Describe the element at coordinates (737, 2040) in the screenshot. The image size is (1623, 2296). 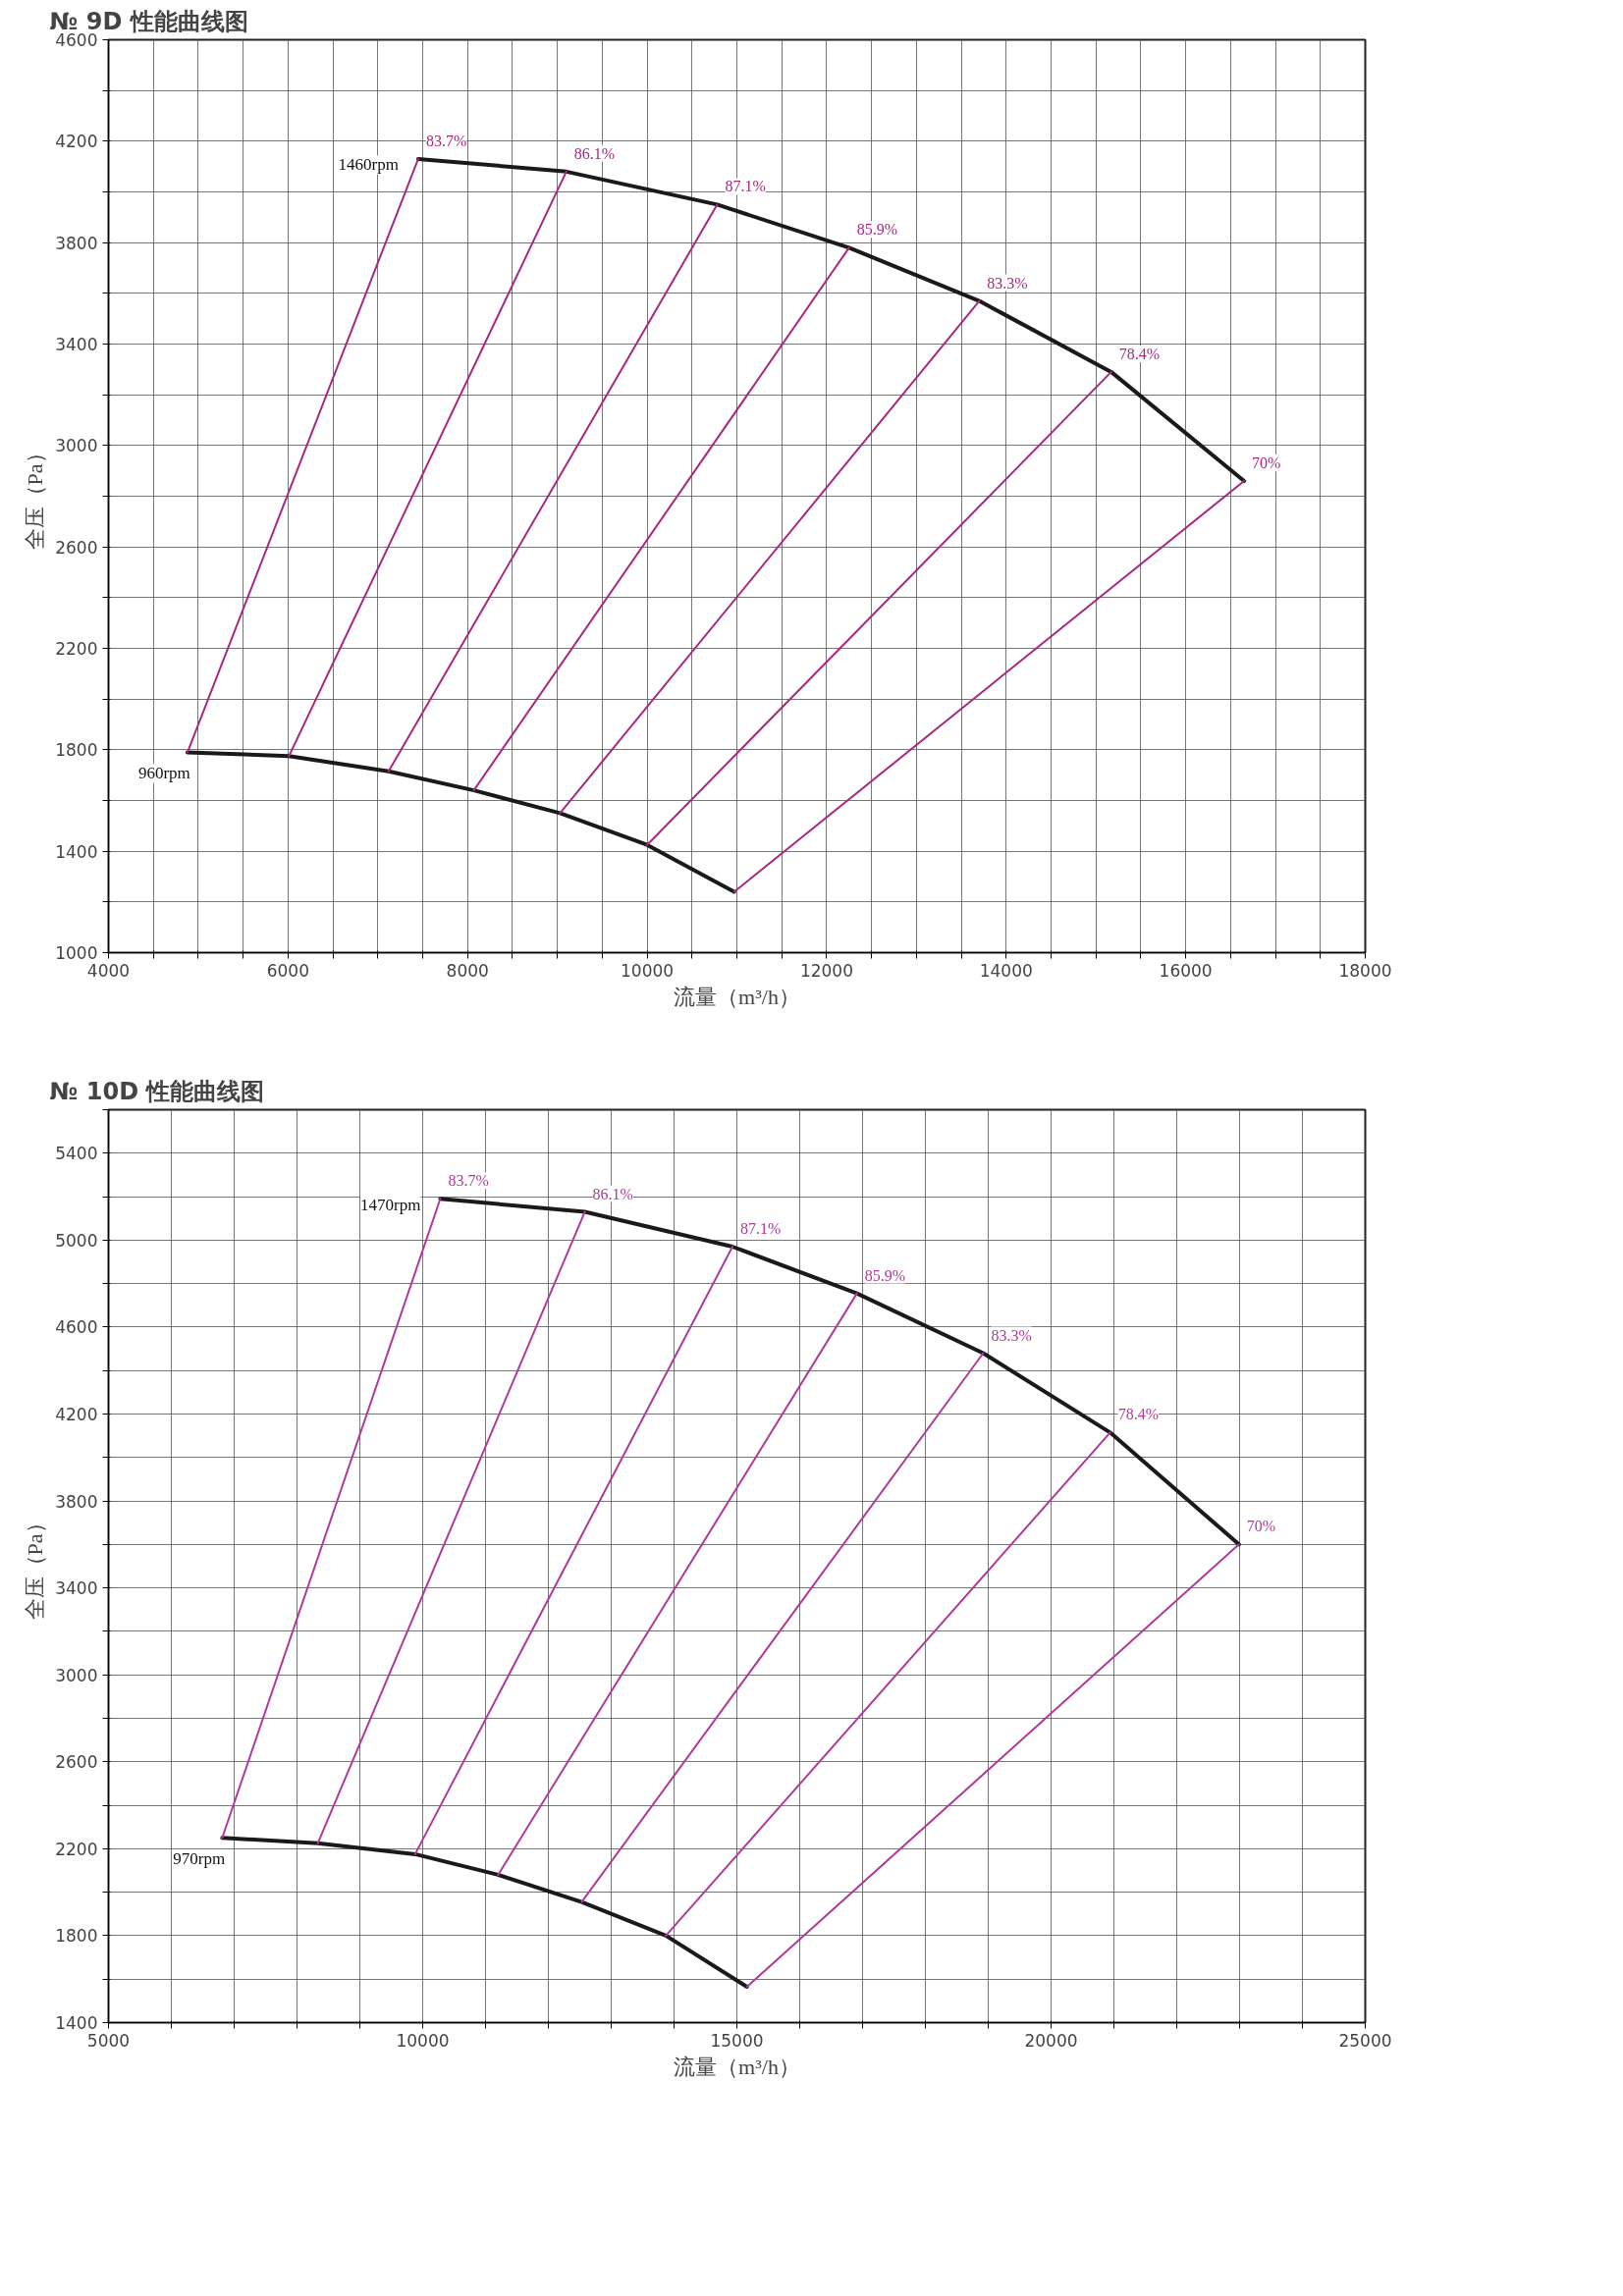
I see `x-tick-label: 15000` at that location.